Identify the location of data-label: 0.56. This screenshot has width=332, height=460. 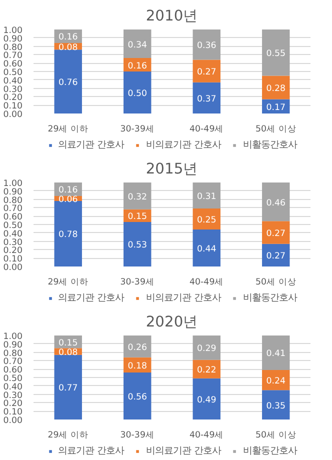
(138, 397).